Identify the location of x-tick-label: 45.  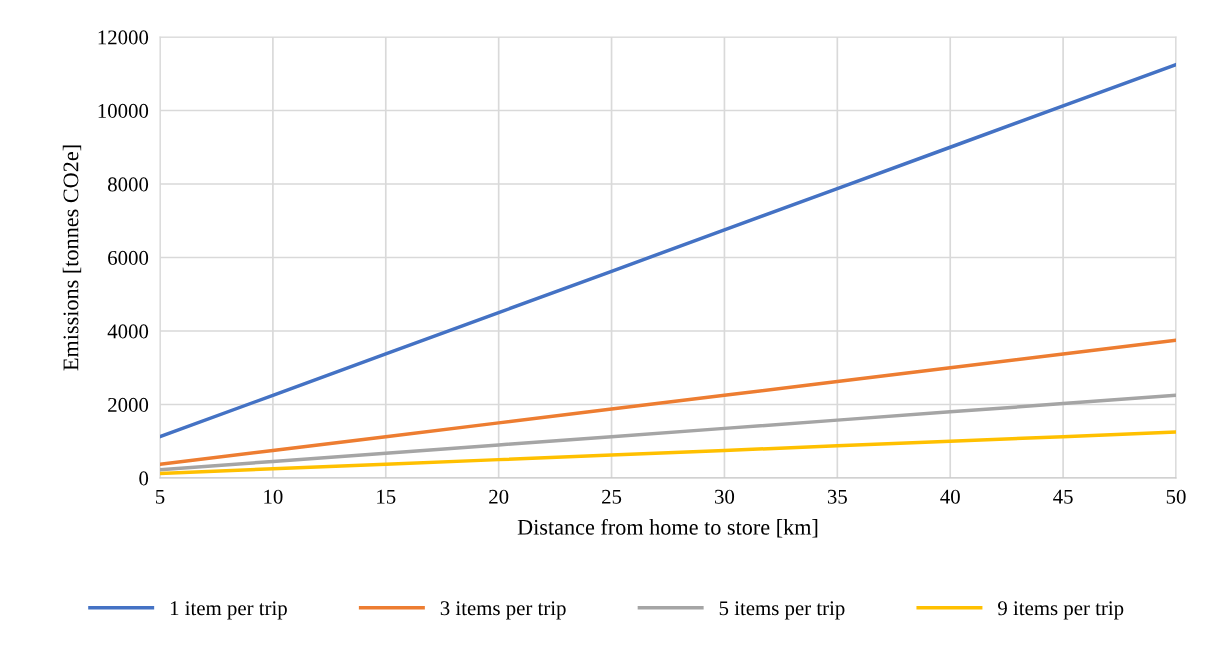
(1063, 496).